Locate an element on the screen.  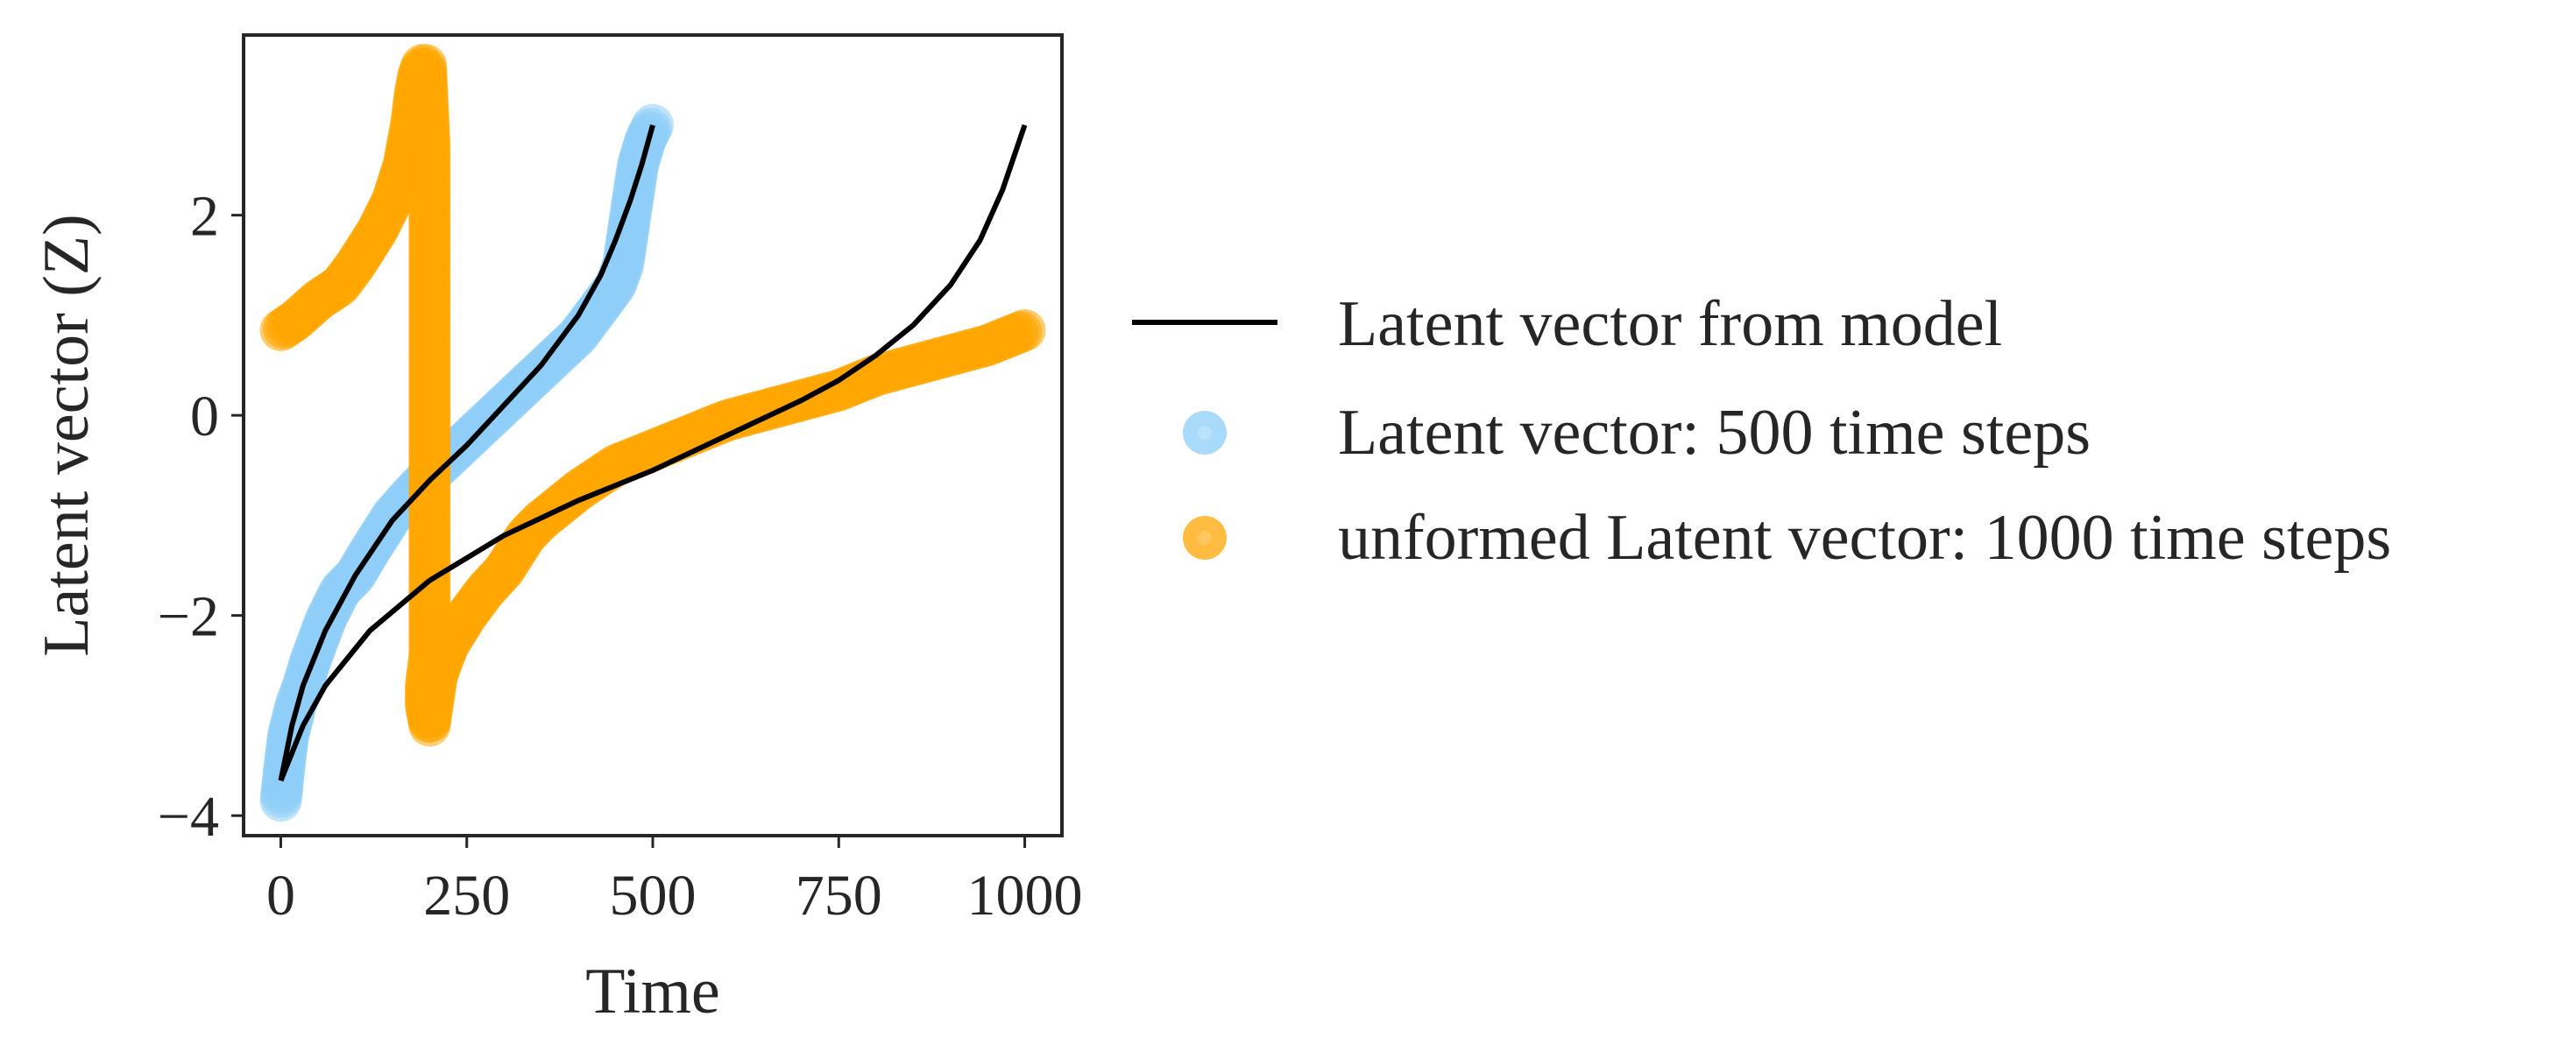
y-tick-label: 2 is located at coordinates (204, 217).